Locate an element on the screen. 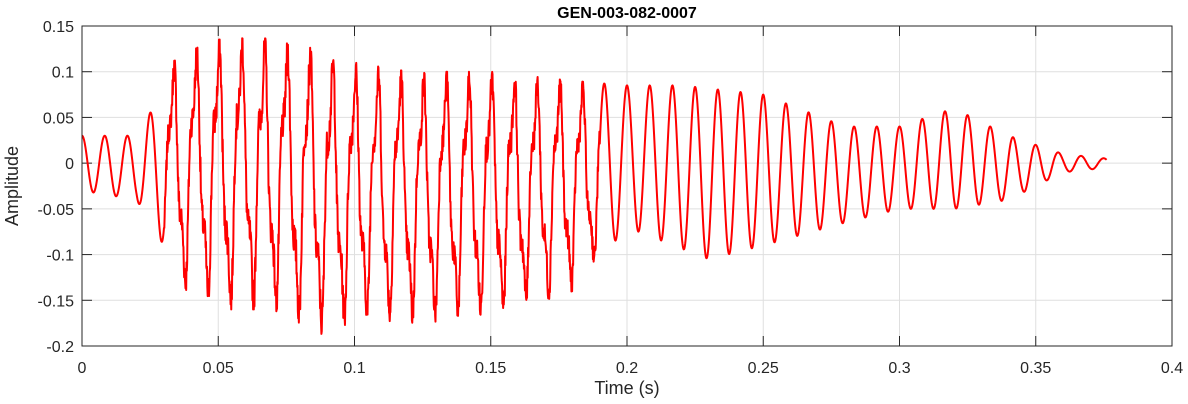 The height and width of the screenshot is (404, 1188). y-tick-label: -0.1 is located at coordinates (60, 256).